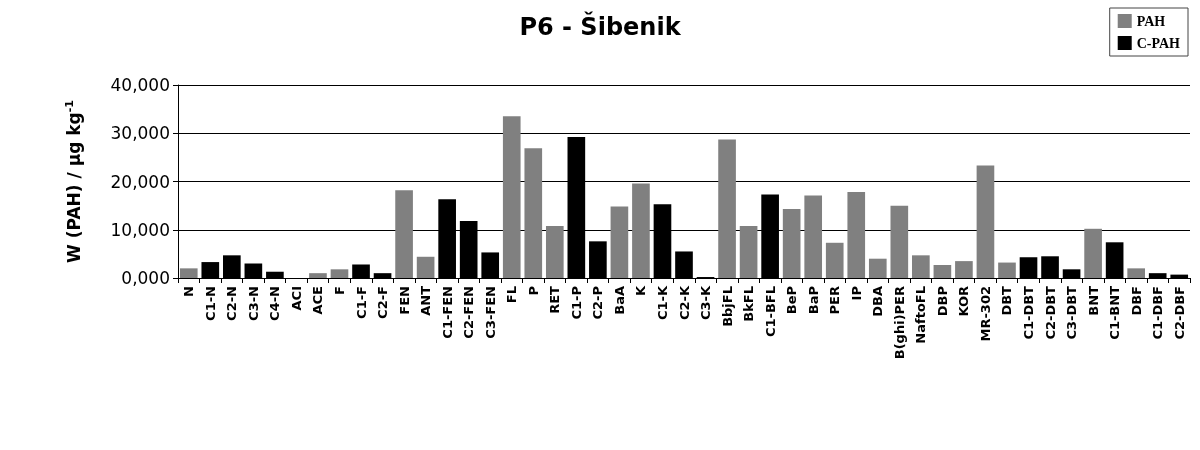  I want to click on x-tick-label: C1-BFL, so click(770, 312).